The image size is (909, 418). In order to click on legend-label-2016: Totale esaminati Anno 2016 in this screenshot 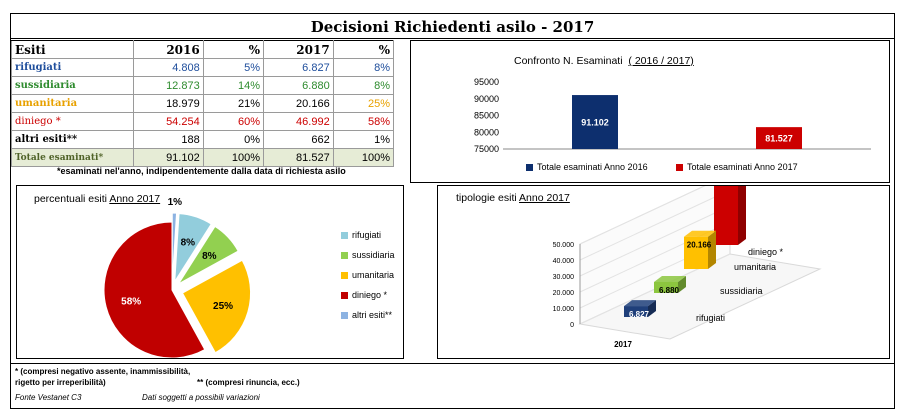, I will do `click(592, 167)`.